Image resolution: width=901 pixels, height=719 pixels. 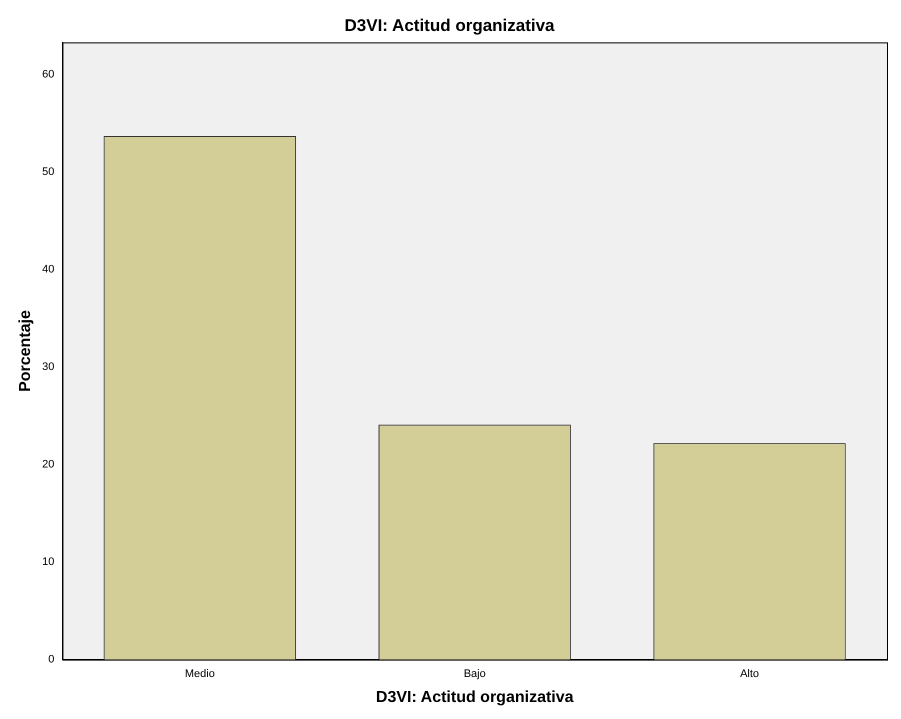 What do you see at coordinates (48, 464) in the screenshot?
I see `y-tick-label: 20` at bounding box center [48, 464].